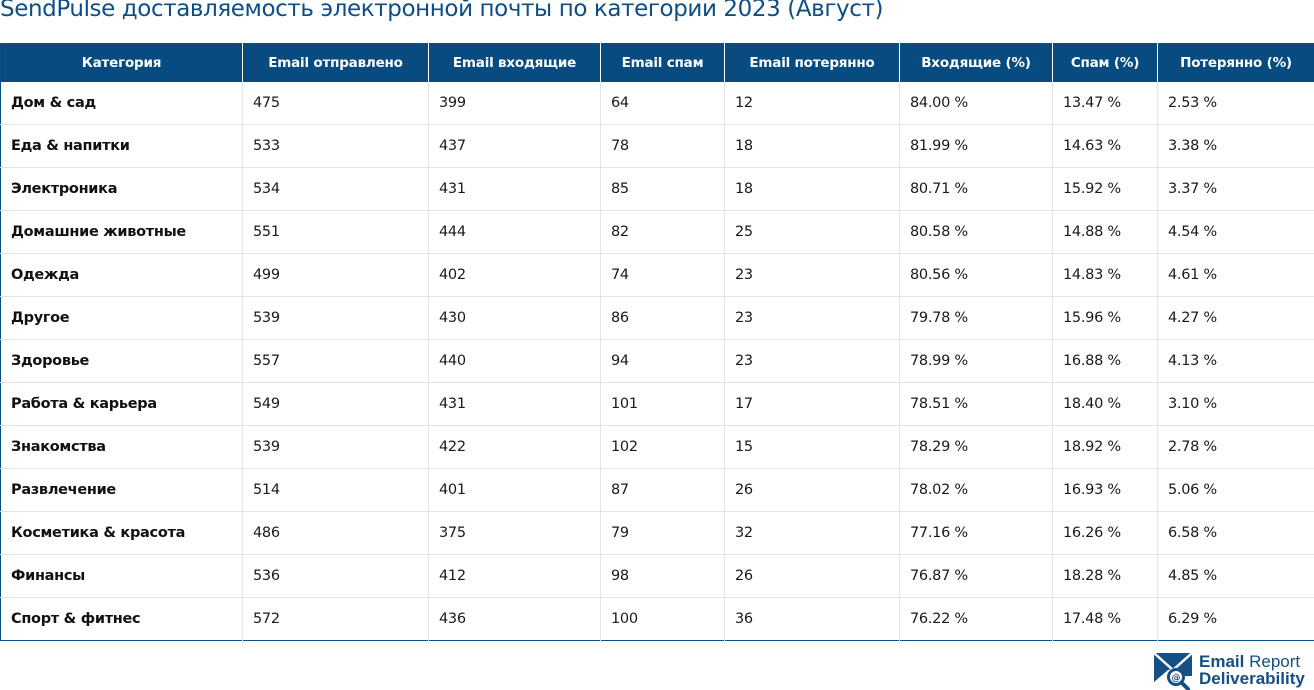 The height and width of the screenshot is (690, 1314). I want to click on value-cell: 436, so click(515, 619).